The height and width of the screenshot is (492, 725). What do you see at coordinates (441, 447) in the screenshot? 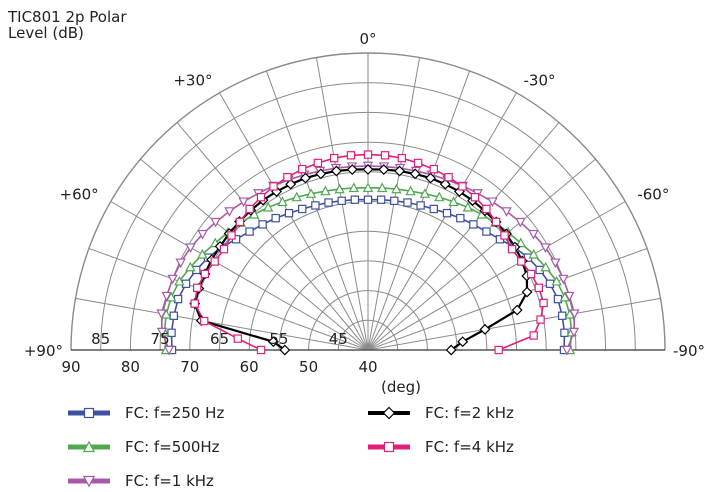
I see `legend-item: FC: f=4 kHz` at bounding box center [441, 447].